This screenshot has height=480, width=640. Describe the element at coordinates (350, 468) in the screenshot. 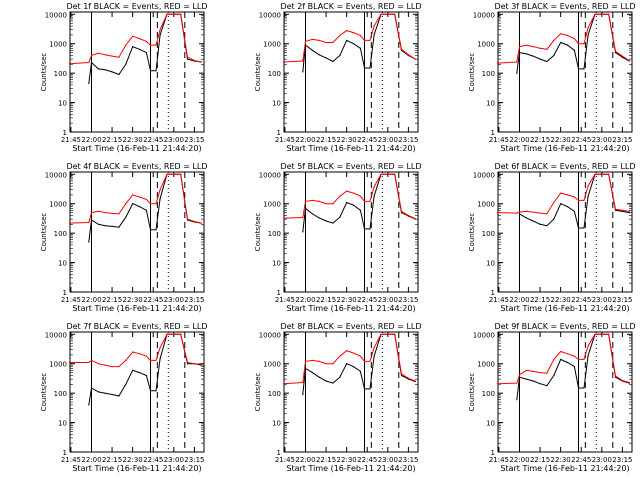

I see `panel-8-xlabel: Start Time (16-Feb-11 21:44:20)` at that location.